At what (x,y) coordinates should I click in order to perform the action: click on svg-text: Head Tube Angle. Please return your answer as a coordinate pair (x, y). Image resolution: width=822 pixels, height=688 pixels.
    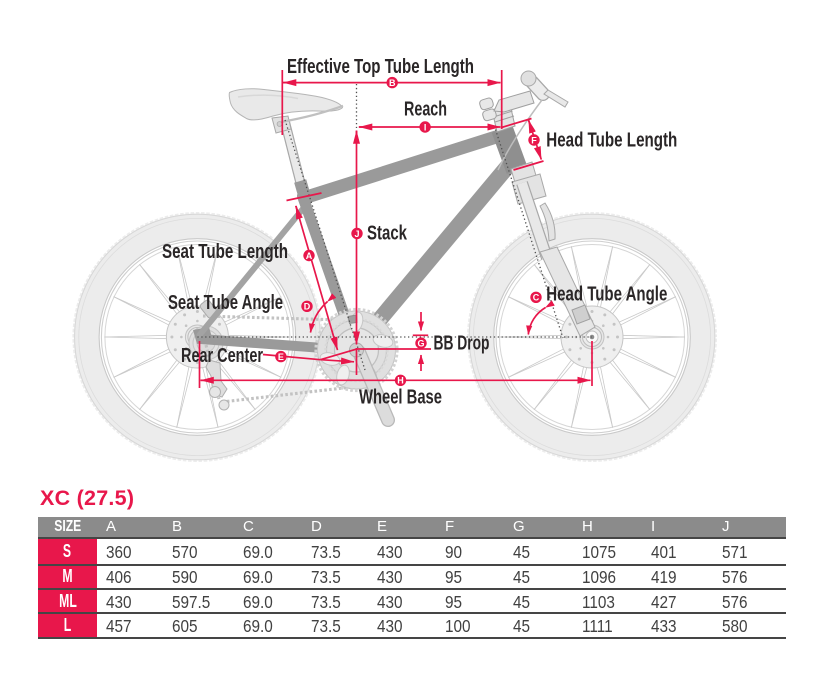
    Looking at the image, I should click on (606, 295).